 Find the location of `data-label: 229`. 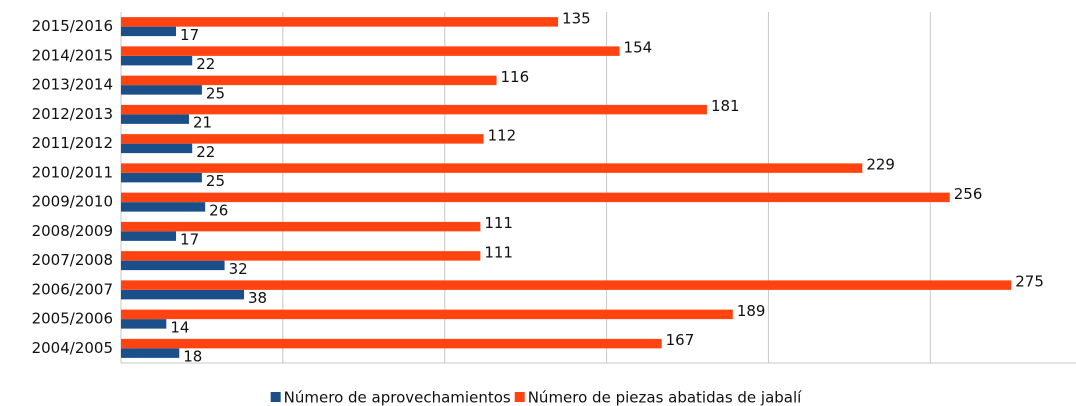

data-label: 229 is located at coordinates (880, 165).